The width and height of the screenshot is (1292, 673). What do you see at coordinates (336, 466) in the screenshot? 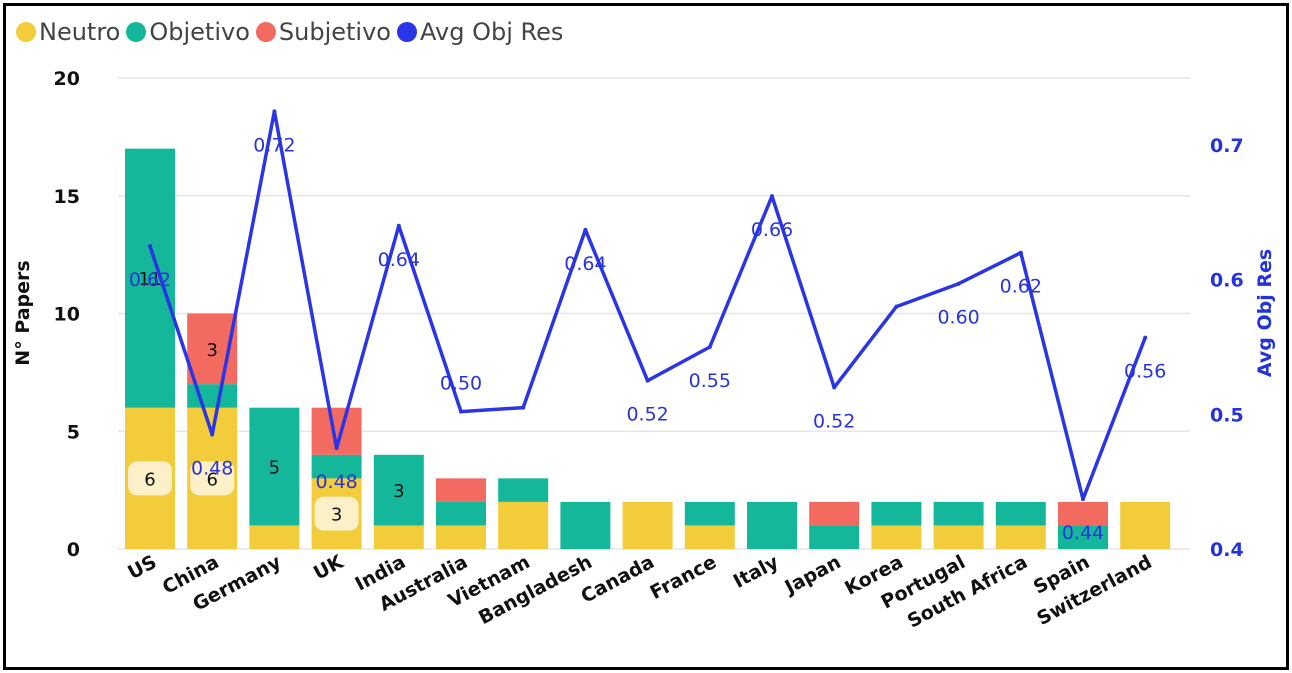
I see `bar-uk-objetivo` at bounding box center [336, 466].